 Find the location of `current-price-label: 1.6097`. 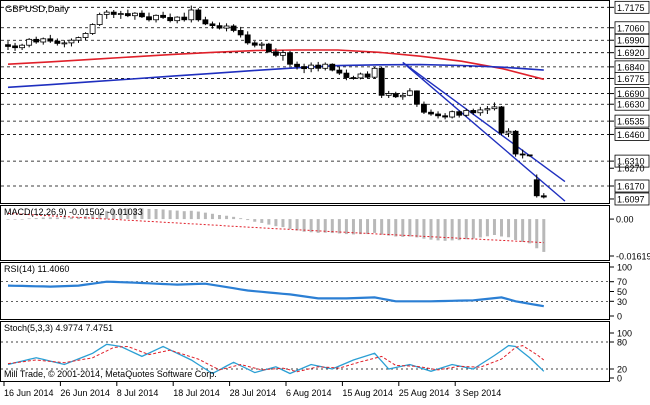

current-price-label: 1.6097 is located at coordinates (631, 199).